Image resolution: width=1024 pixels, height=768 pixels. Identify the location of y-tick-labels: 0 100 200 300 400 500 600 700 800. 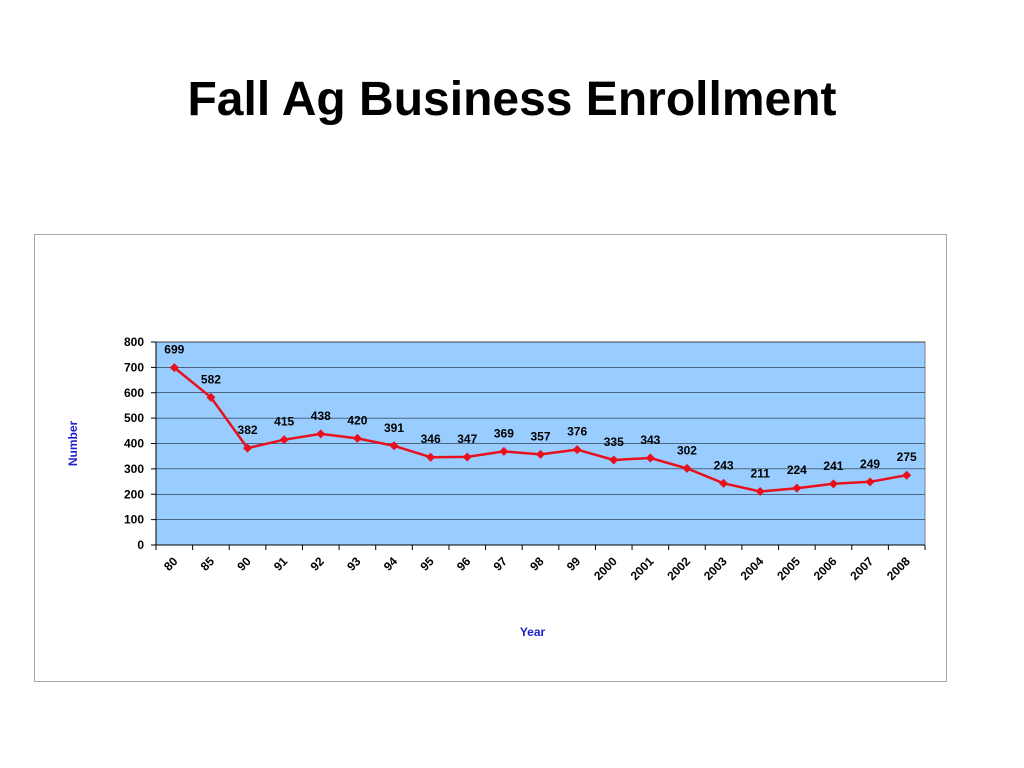
(140, 443).